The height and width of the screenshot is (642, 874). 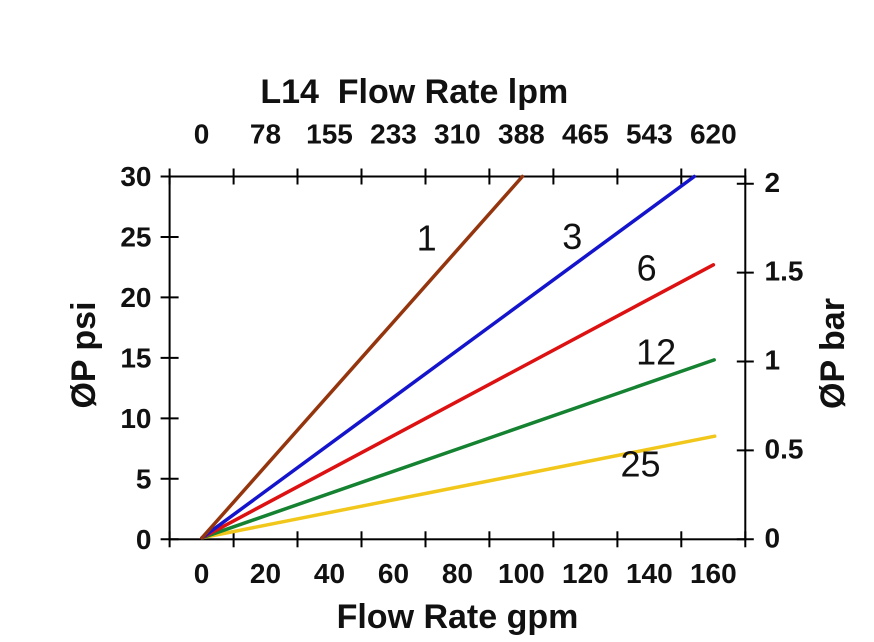 What do you see at coordinates (585, 134) in the screenshot?
I see `svg-text: 465` at bounding box center [585, 134].